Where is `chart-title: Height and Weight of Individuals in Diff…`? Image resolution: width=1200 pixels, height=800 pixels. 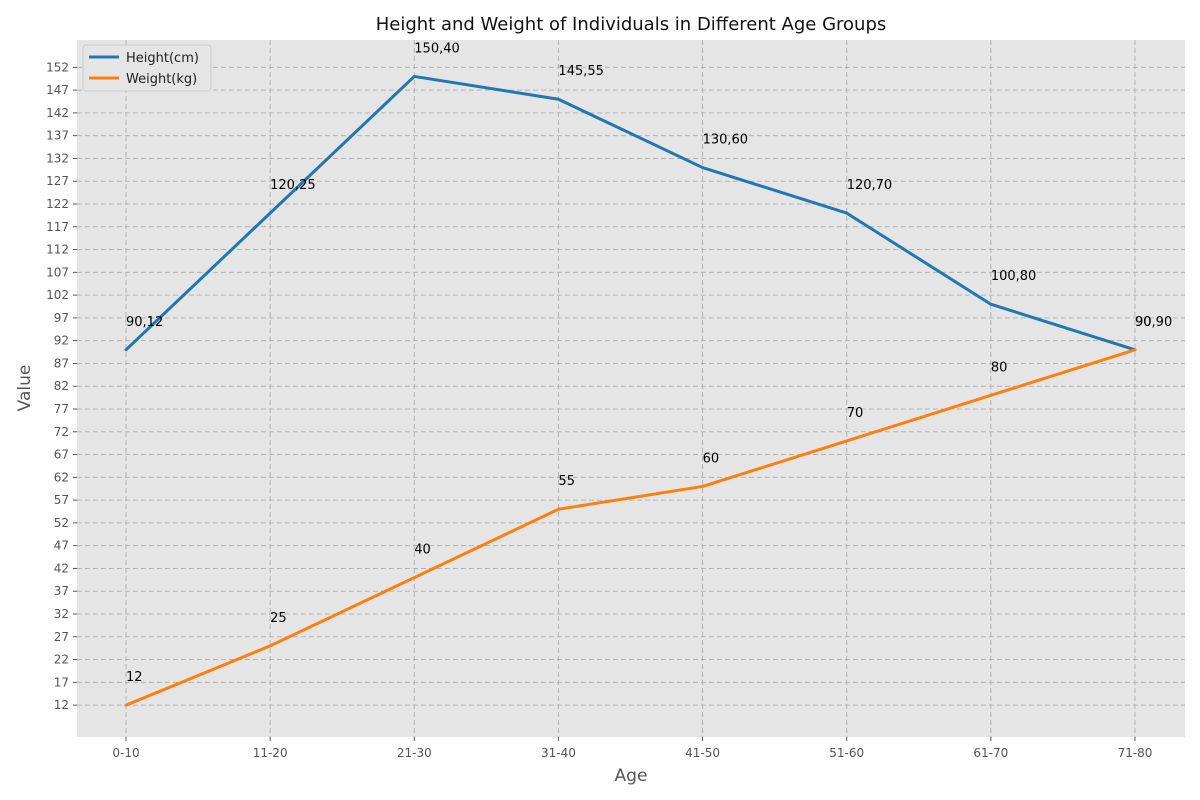 chart-title: Height and Weight of Individuals in Diff… is located at coordinates (631, 24).